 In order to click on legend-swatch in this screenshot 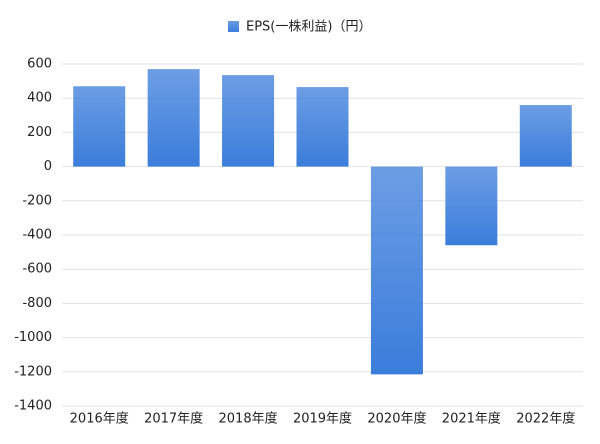, I will do `click(233, 26)`.